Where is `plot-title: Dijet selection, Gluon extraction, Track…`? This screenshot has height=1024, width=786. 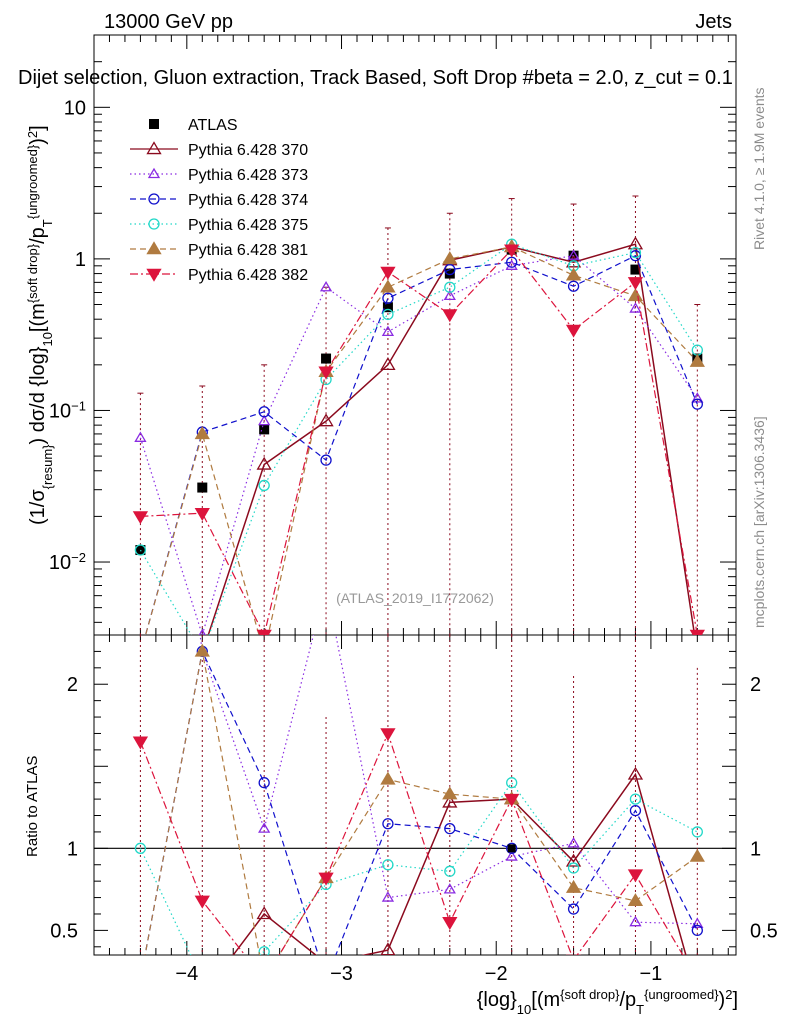
plot-title: Dijet selection, Gluon extraction, Track… is located at coordinates (375, 78).